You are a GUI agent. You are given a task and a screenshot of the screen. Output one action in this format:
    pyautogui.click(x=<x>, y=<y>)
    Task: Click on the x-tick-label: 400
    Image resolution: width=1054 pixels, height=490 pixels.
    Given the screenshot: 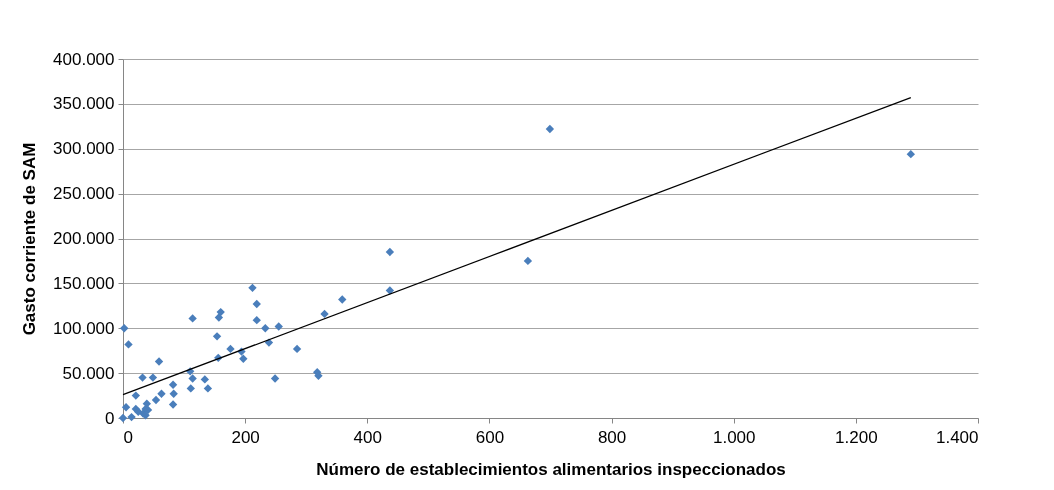 What is the action you would take?
    pyautogui.click(x=367, y=437)
    